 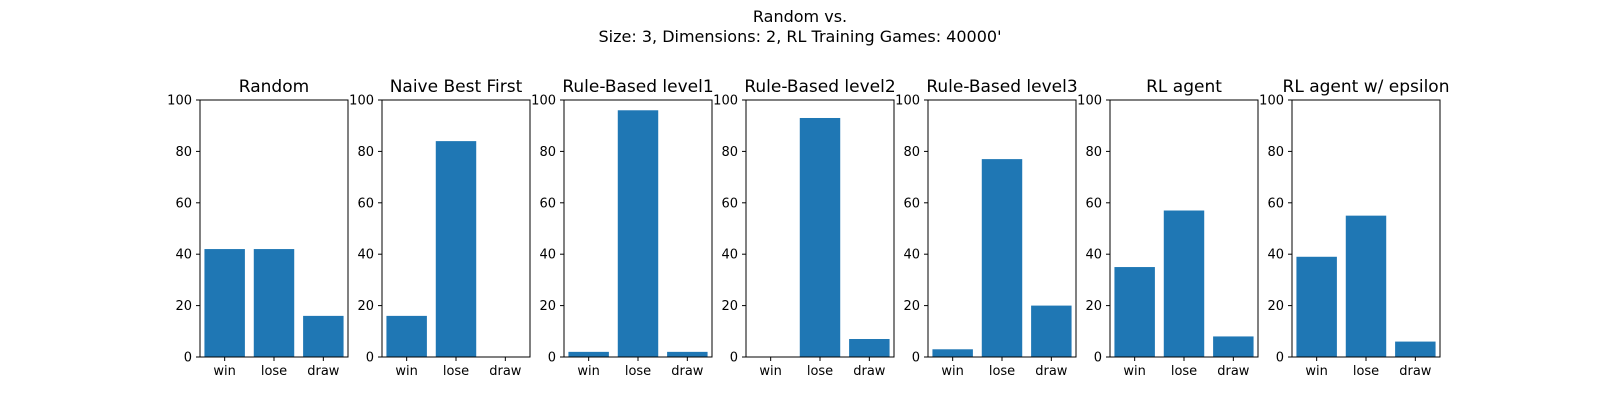 What do you see at coordinates (1184, 87) in the screenshot?
I see `subplot-title: RL agent` at bounding box center [1184, 87].